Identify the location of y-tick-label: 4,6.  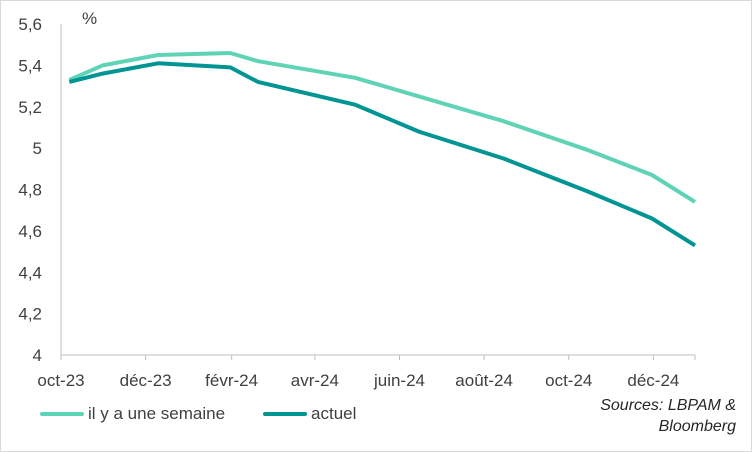
(30, 231).